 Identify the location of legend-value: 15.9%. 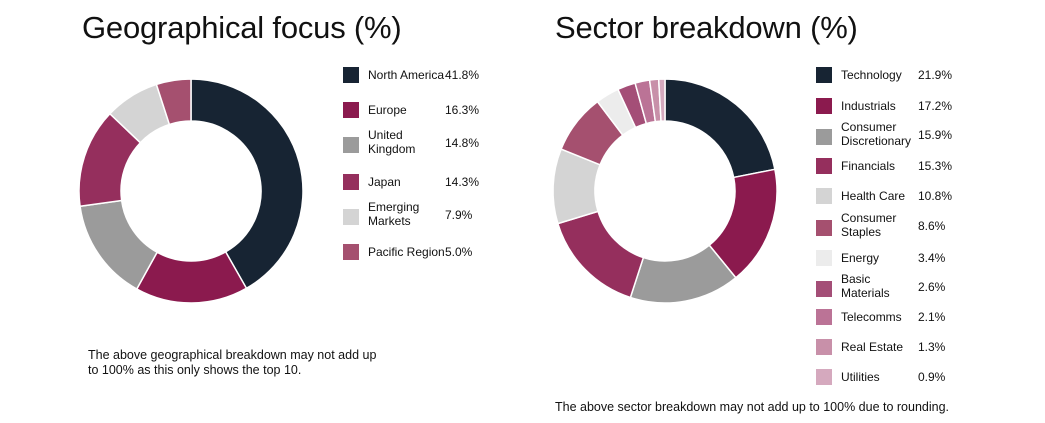
(935, 135).